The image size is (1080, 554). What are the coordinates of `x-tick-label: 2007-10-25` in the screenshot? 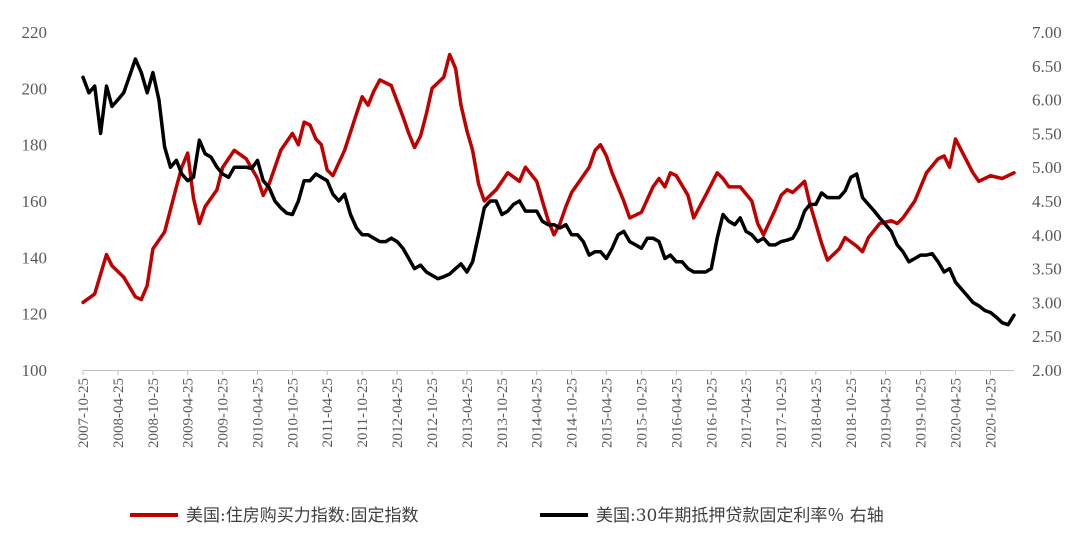 It's located at (84, 413).